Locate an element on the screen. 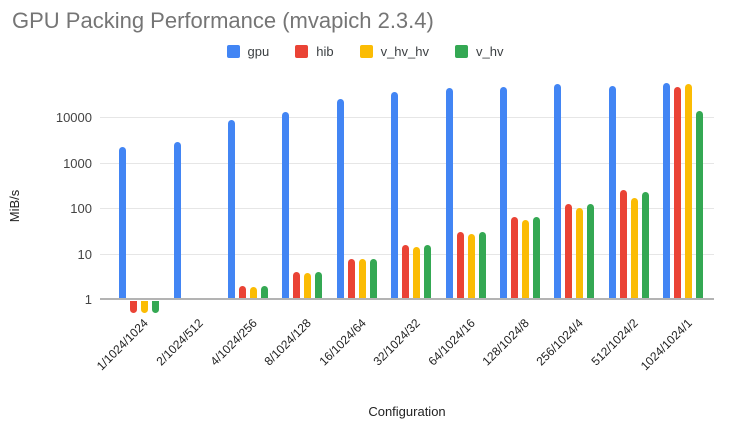  bar-hib-16/1024/64 is located at coordinates (351, 278).